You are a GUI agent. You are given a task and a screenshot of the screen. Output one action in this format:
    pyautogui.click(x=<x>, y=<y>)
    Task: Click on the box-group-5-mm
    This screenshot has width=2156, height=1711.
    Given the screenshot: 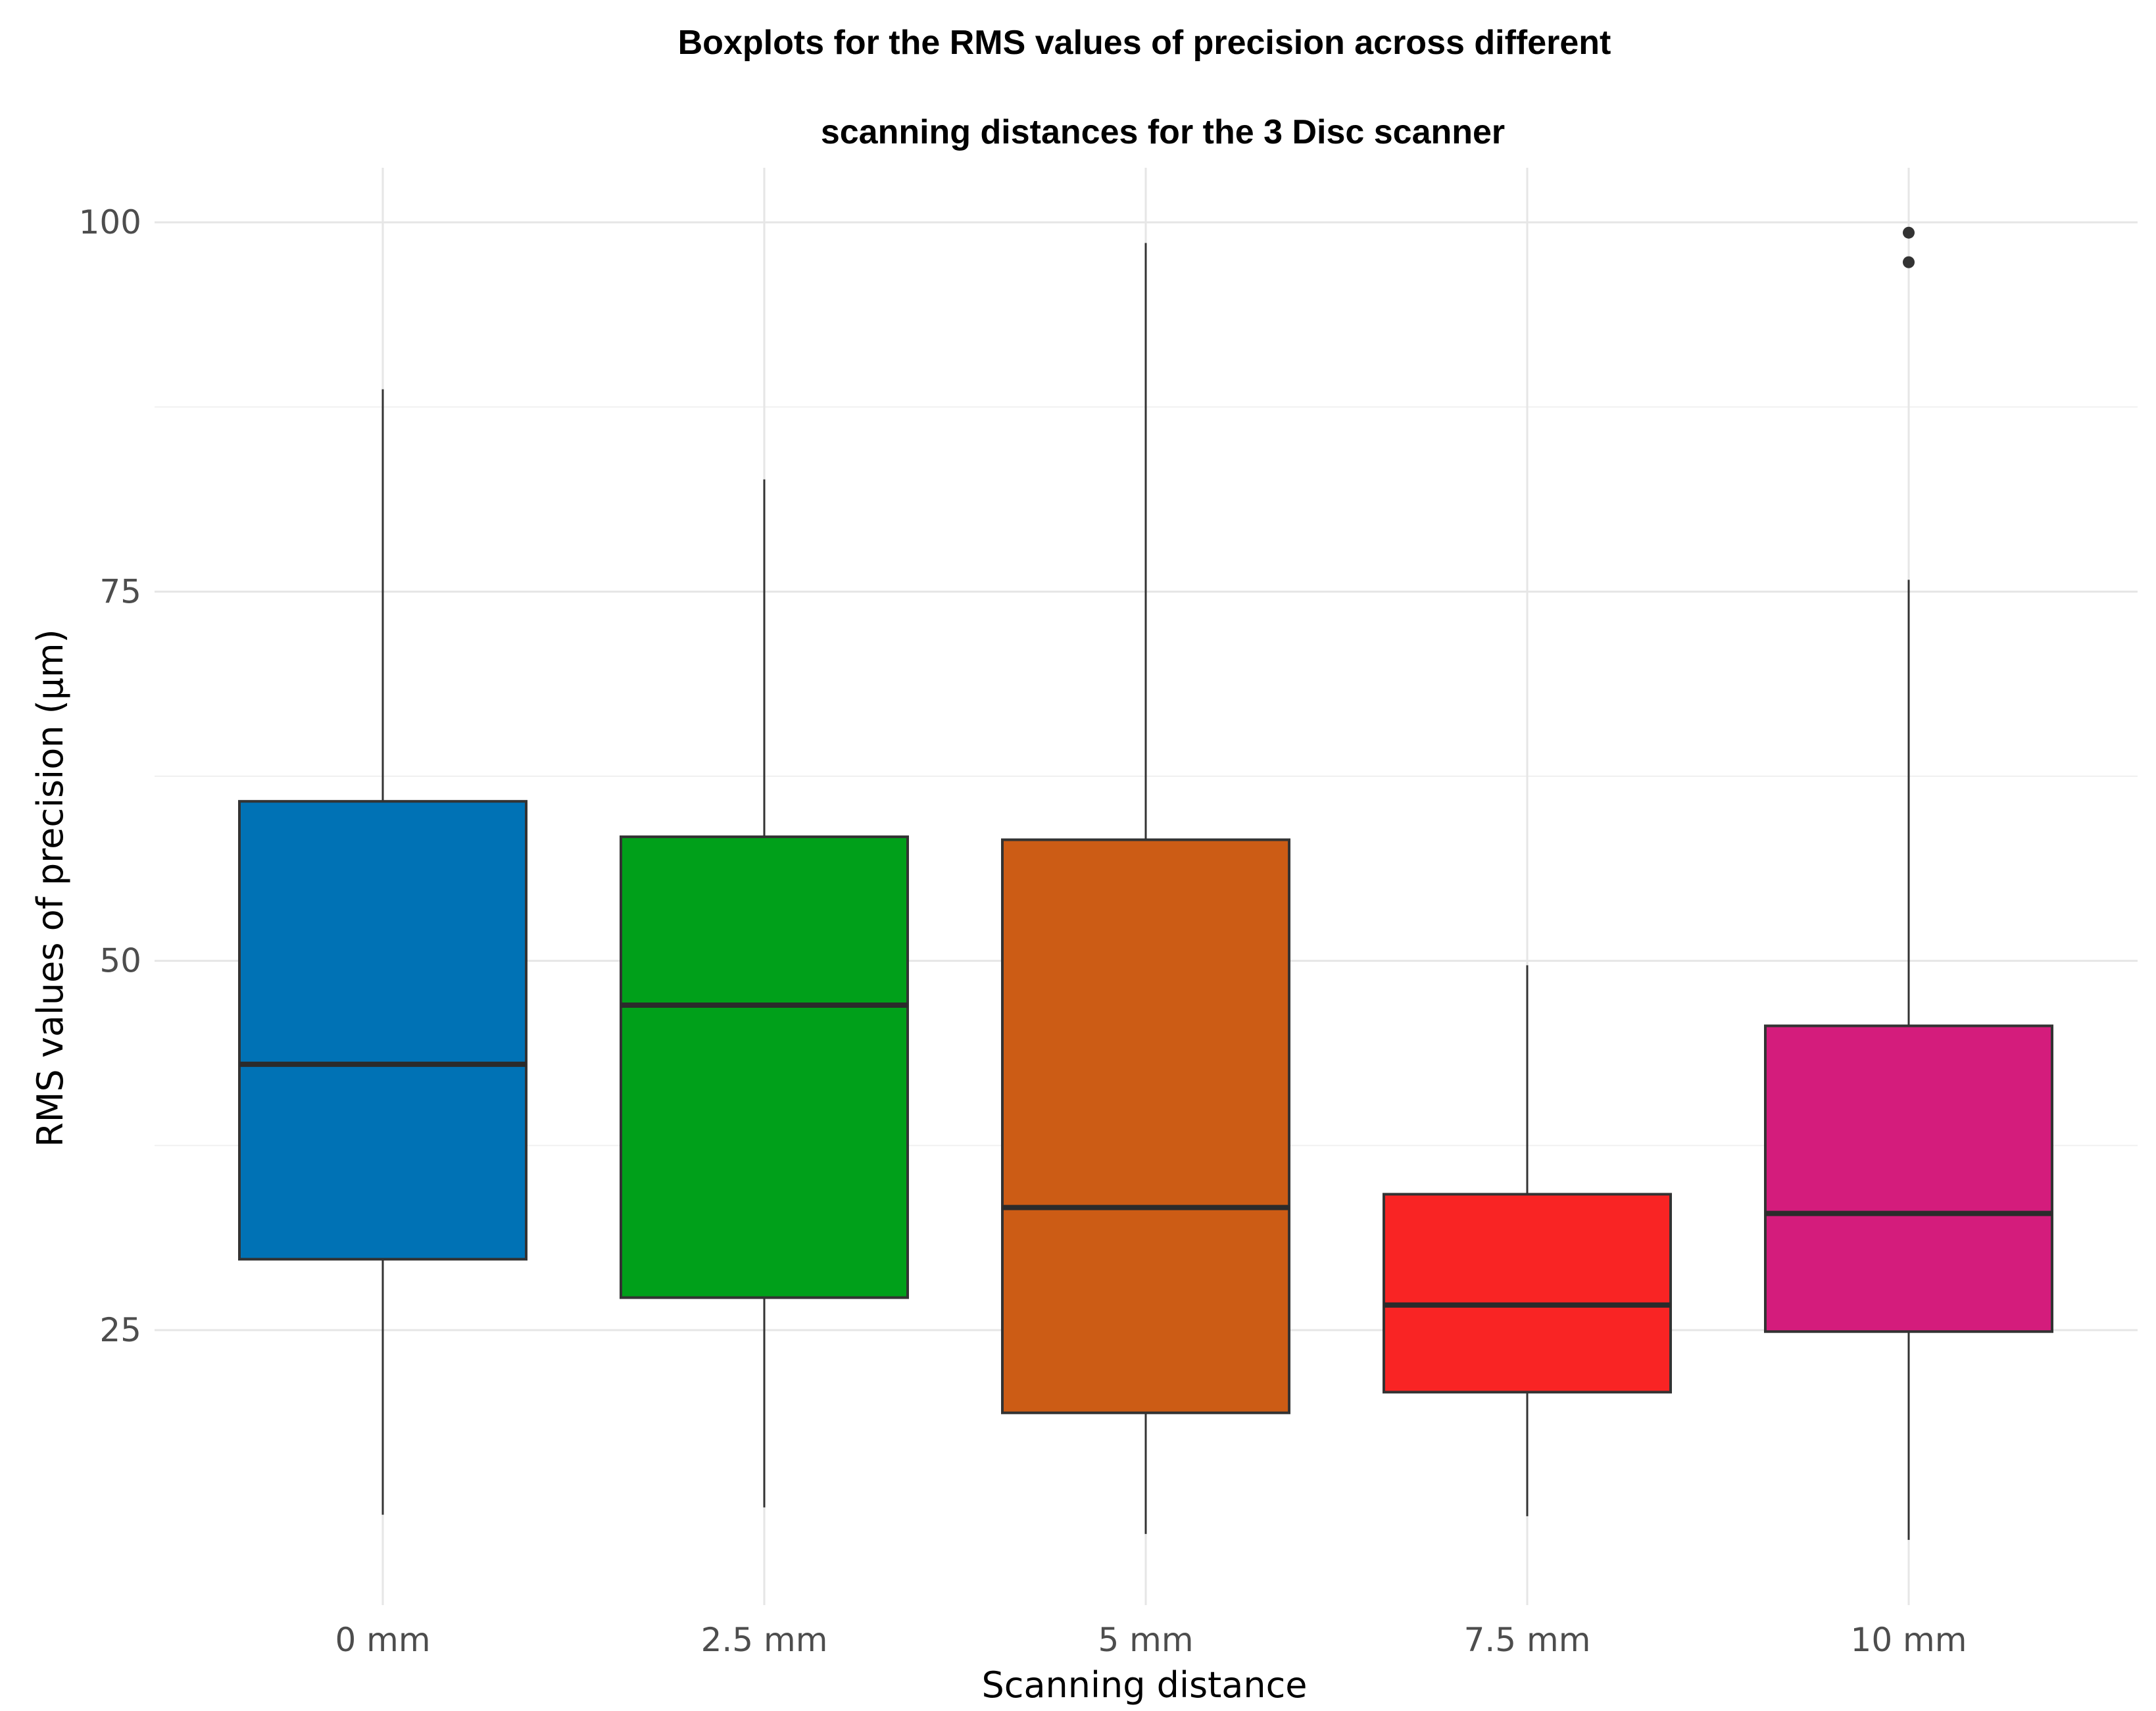 What is the action you would take?
    pyautogui.click(x=1145, y=888)
    